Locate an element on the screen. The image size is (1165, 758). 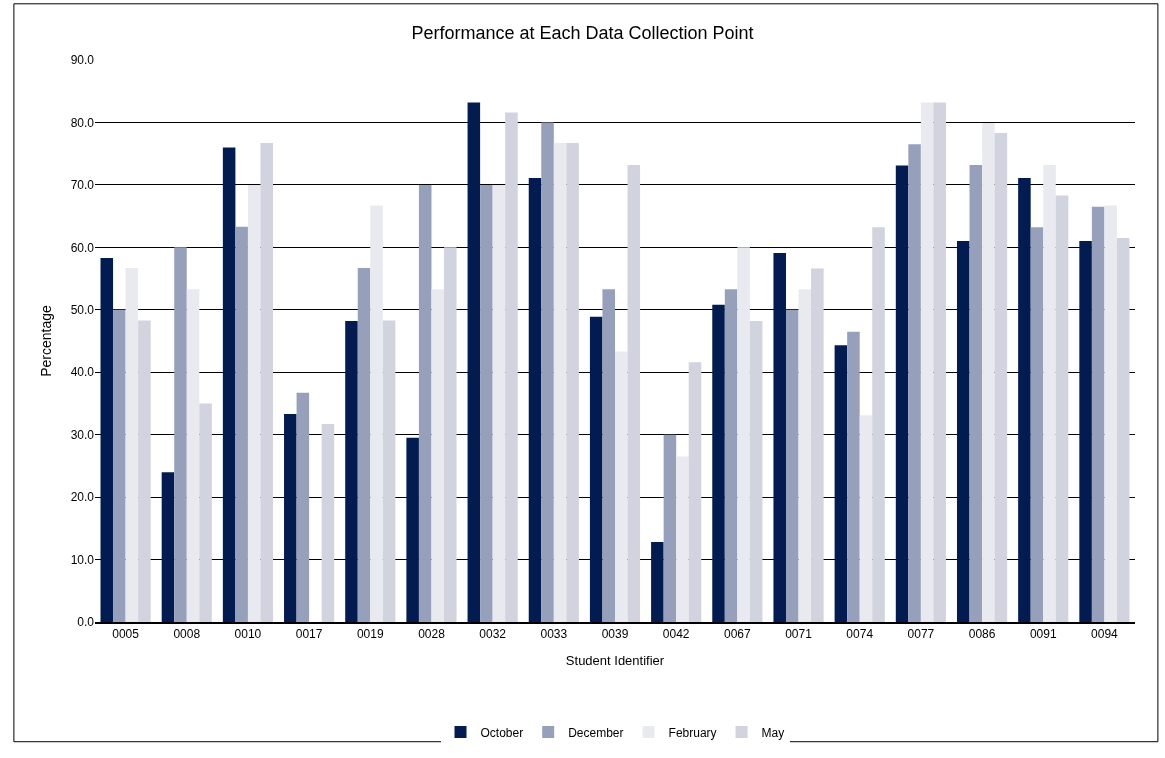
chart-title: Performance at Each Data Collection Point is located at coordinates (582, 33).